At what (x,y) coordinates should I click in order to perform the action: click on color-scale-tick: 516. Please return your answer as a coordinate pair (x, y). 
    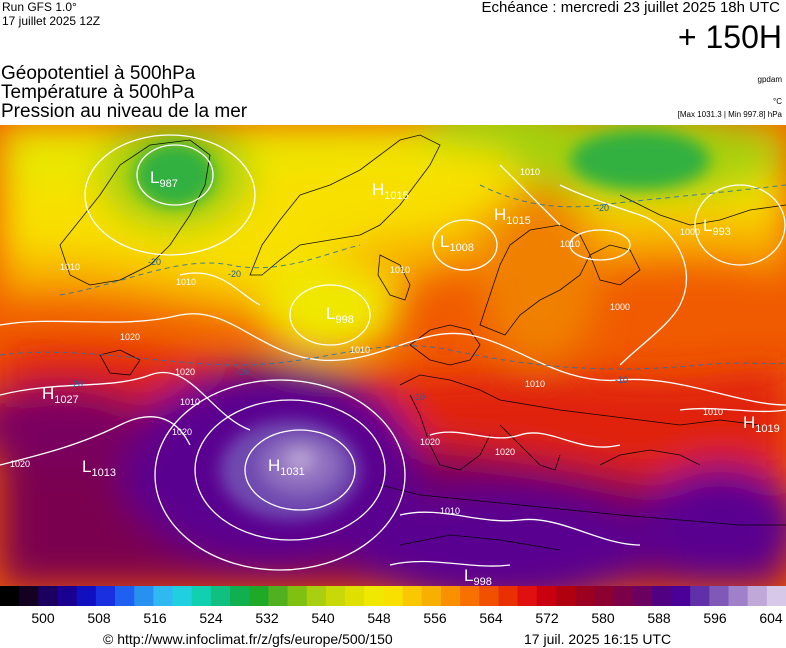
    Looking at the image, I should click on (155, 618).